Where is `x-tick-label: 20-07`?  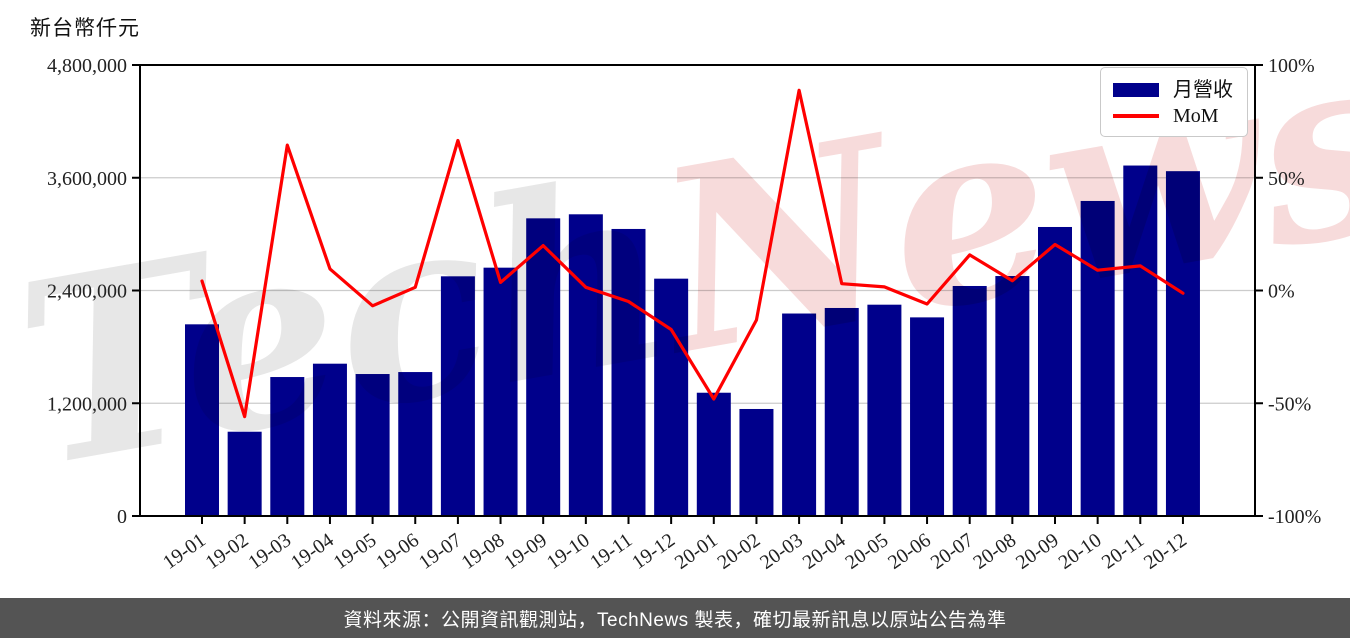
x-tick-label: 20-07 is located at coordinates (952, 551).